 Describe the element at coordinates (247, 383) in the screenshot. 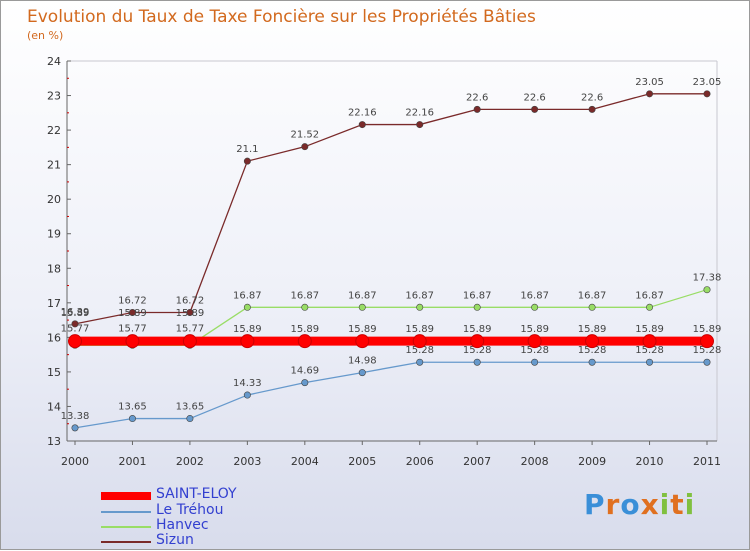

I see `data-label-le-trehou: 14.33` at that location.